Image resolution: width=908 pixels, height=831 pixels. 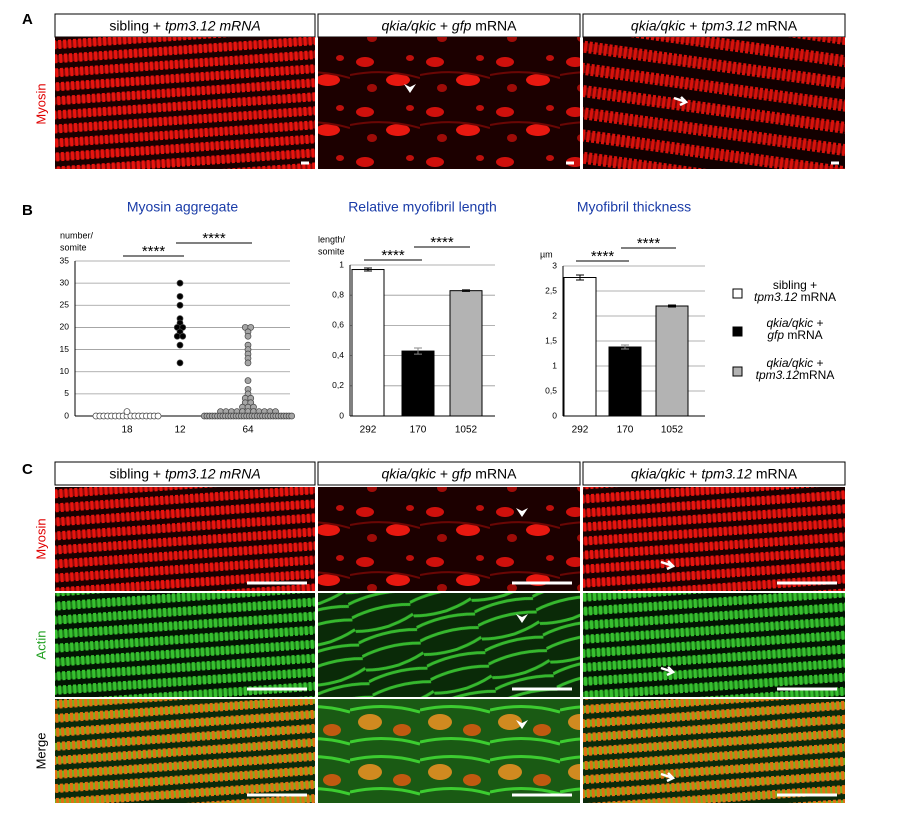 What do you see at coordinates (422, 207) in the screenshot?
I see `chart-title: Relative myofibril length` at bounding box center [422, 207].